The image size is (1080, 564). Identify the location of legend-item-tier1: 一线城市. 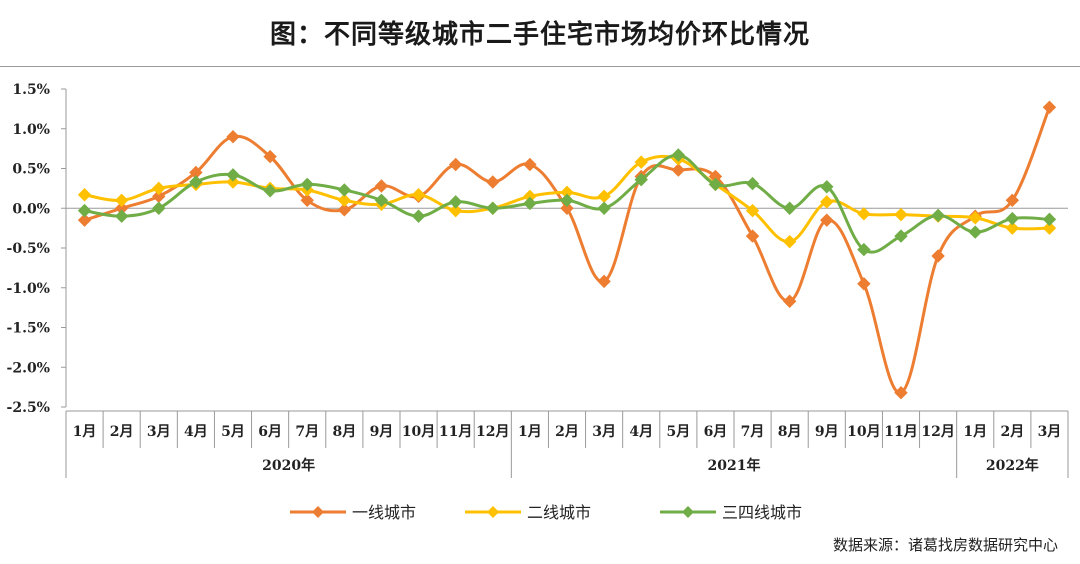
(353, 512).